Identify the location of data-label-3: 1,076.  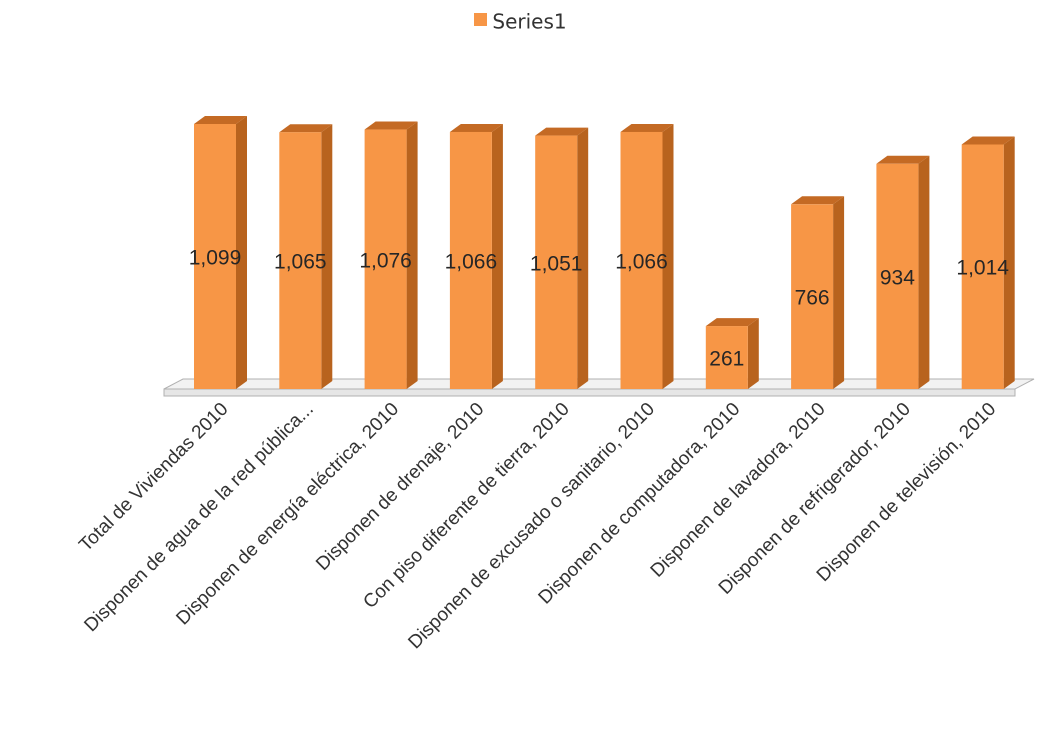
(385, 260).